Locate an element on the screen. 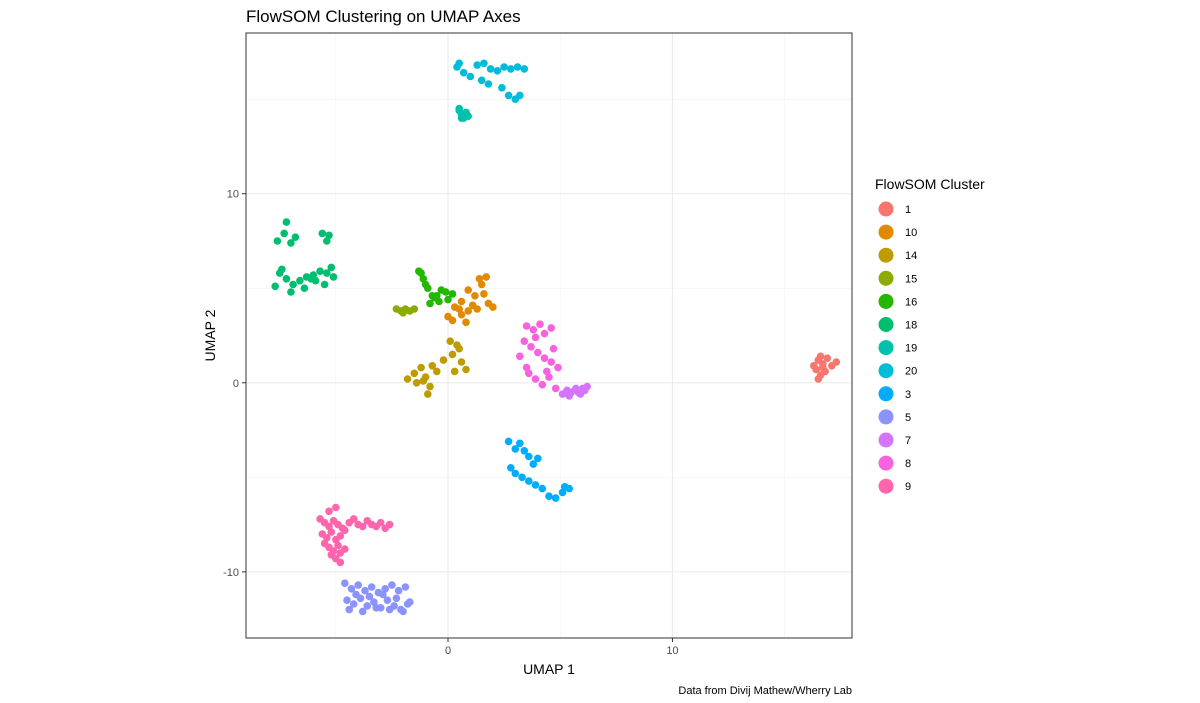 This screenshot has height=703, width=1200. y-tick-label: 10 is located at coordinates (233, 195).